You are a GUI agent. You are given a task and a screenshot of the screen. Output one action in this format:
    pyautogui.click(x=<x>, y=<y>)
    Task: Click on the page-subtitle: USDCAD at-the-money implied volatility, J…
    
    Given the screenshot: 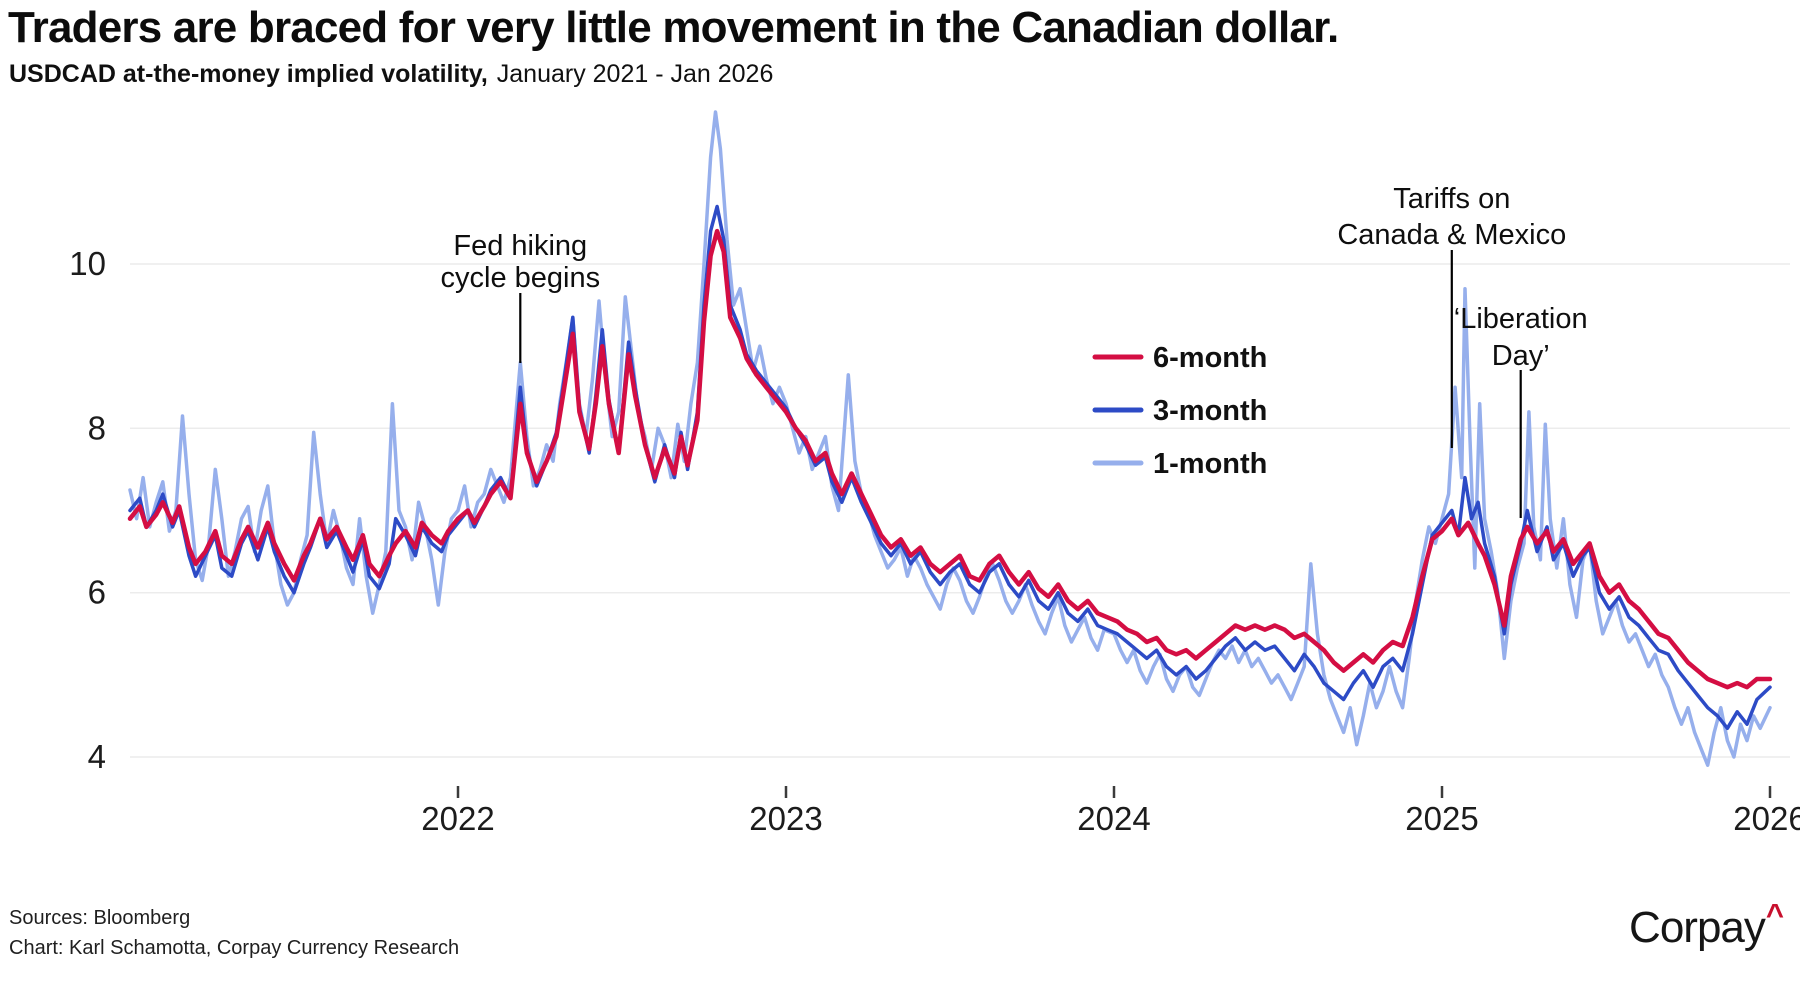 What is the action you would take?
    pyautogui.click(x=391, y=74)
    